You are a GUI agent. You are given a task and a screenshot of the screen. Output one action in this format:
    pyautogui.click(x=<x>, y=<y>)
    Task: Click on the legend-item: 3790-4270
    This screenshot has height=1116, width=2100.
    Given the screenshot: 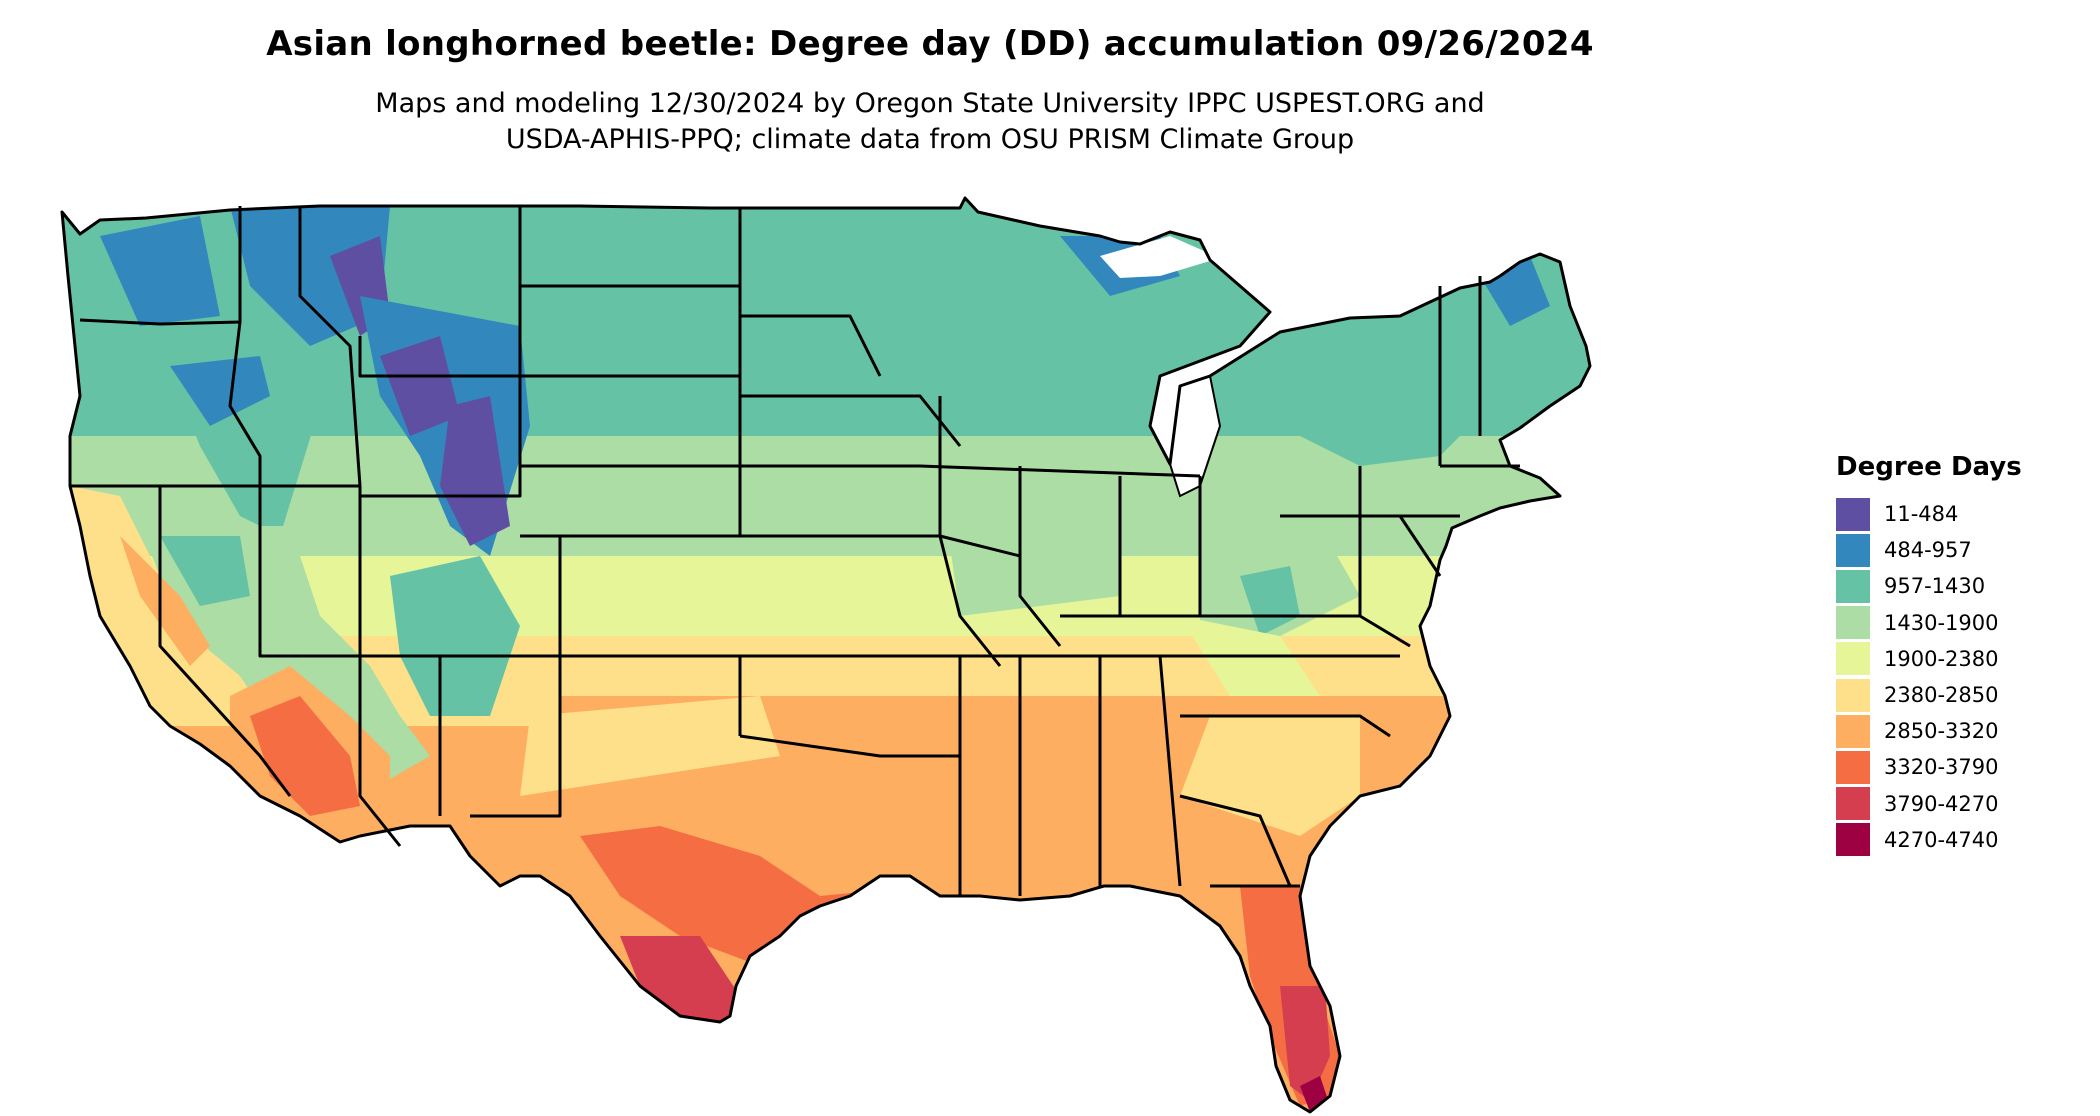 What is the action you would take?
    pyautogui.click(x=1956, y=804)
    